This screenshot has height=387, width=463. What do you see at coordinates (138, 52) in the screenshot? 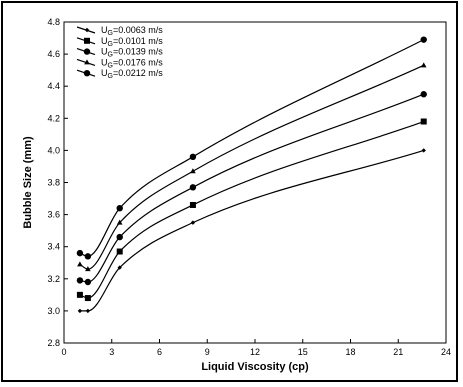
I see `legend-value: =0.0139 m/s` at bounding box center [138, 52].